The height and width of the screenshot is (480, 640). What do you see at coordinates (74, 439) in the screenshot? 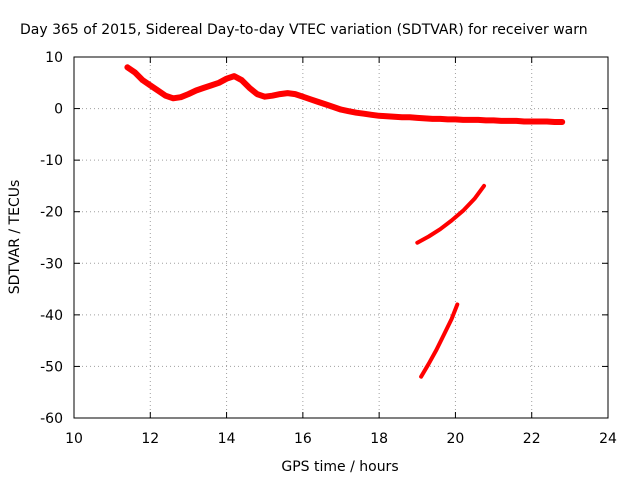
I see `x-tick-label: 10` at bounding box center [74, 439].